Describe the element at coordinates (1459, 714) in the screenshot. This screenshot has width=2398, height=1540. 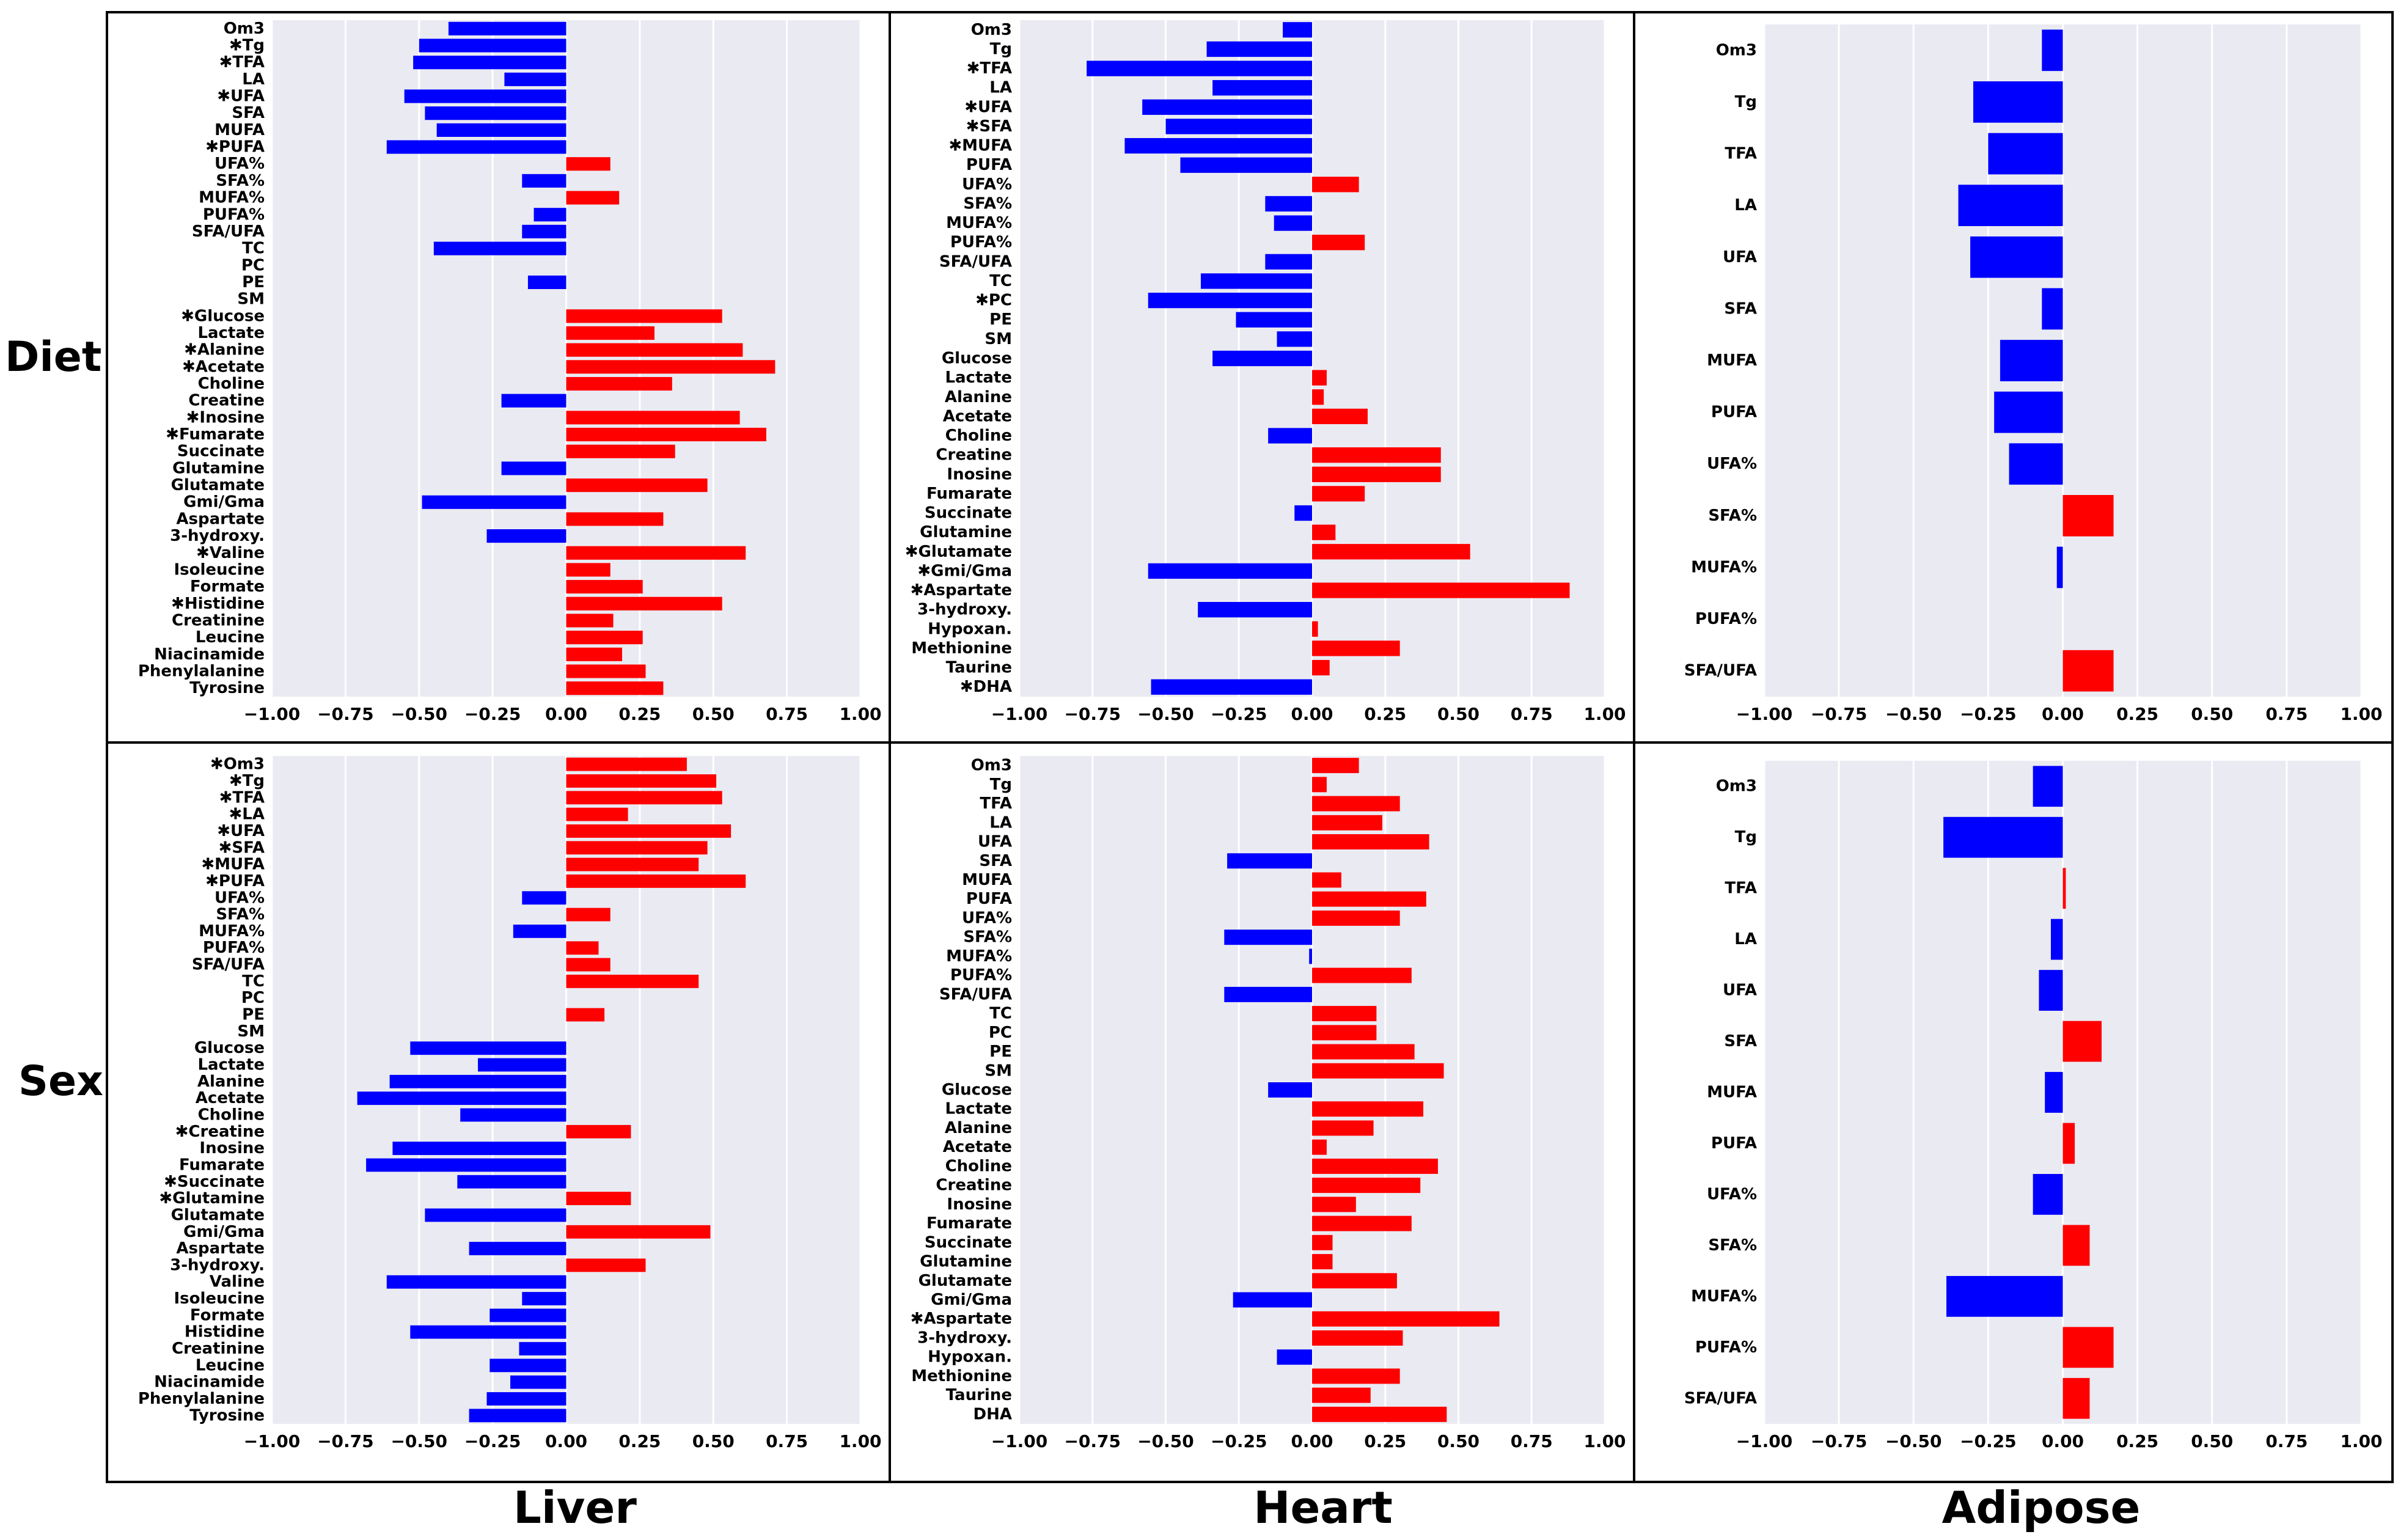
I see `x-tick-label: 0.50` at that location.